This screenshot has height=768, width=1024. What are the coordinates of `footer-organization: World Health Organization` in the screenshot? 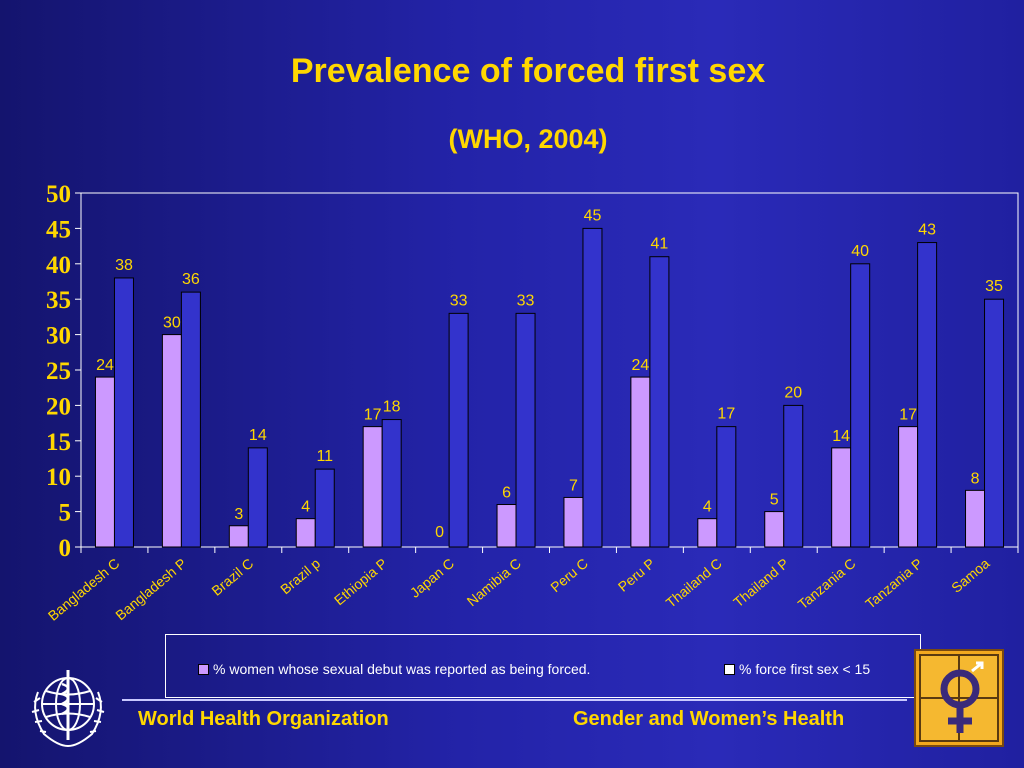 It's located at (263, 719).